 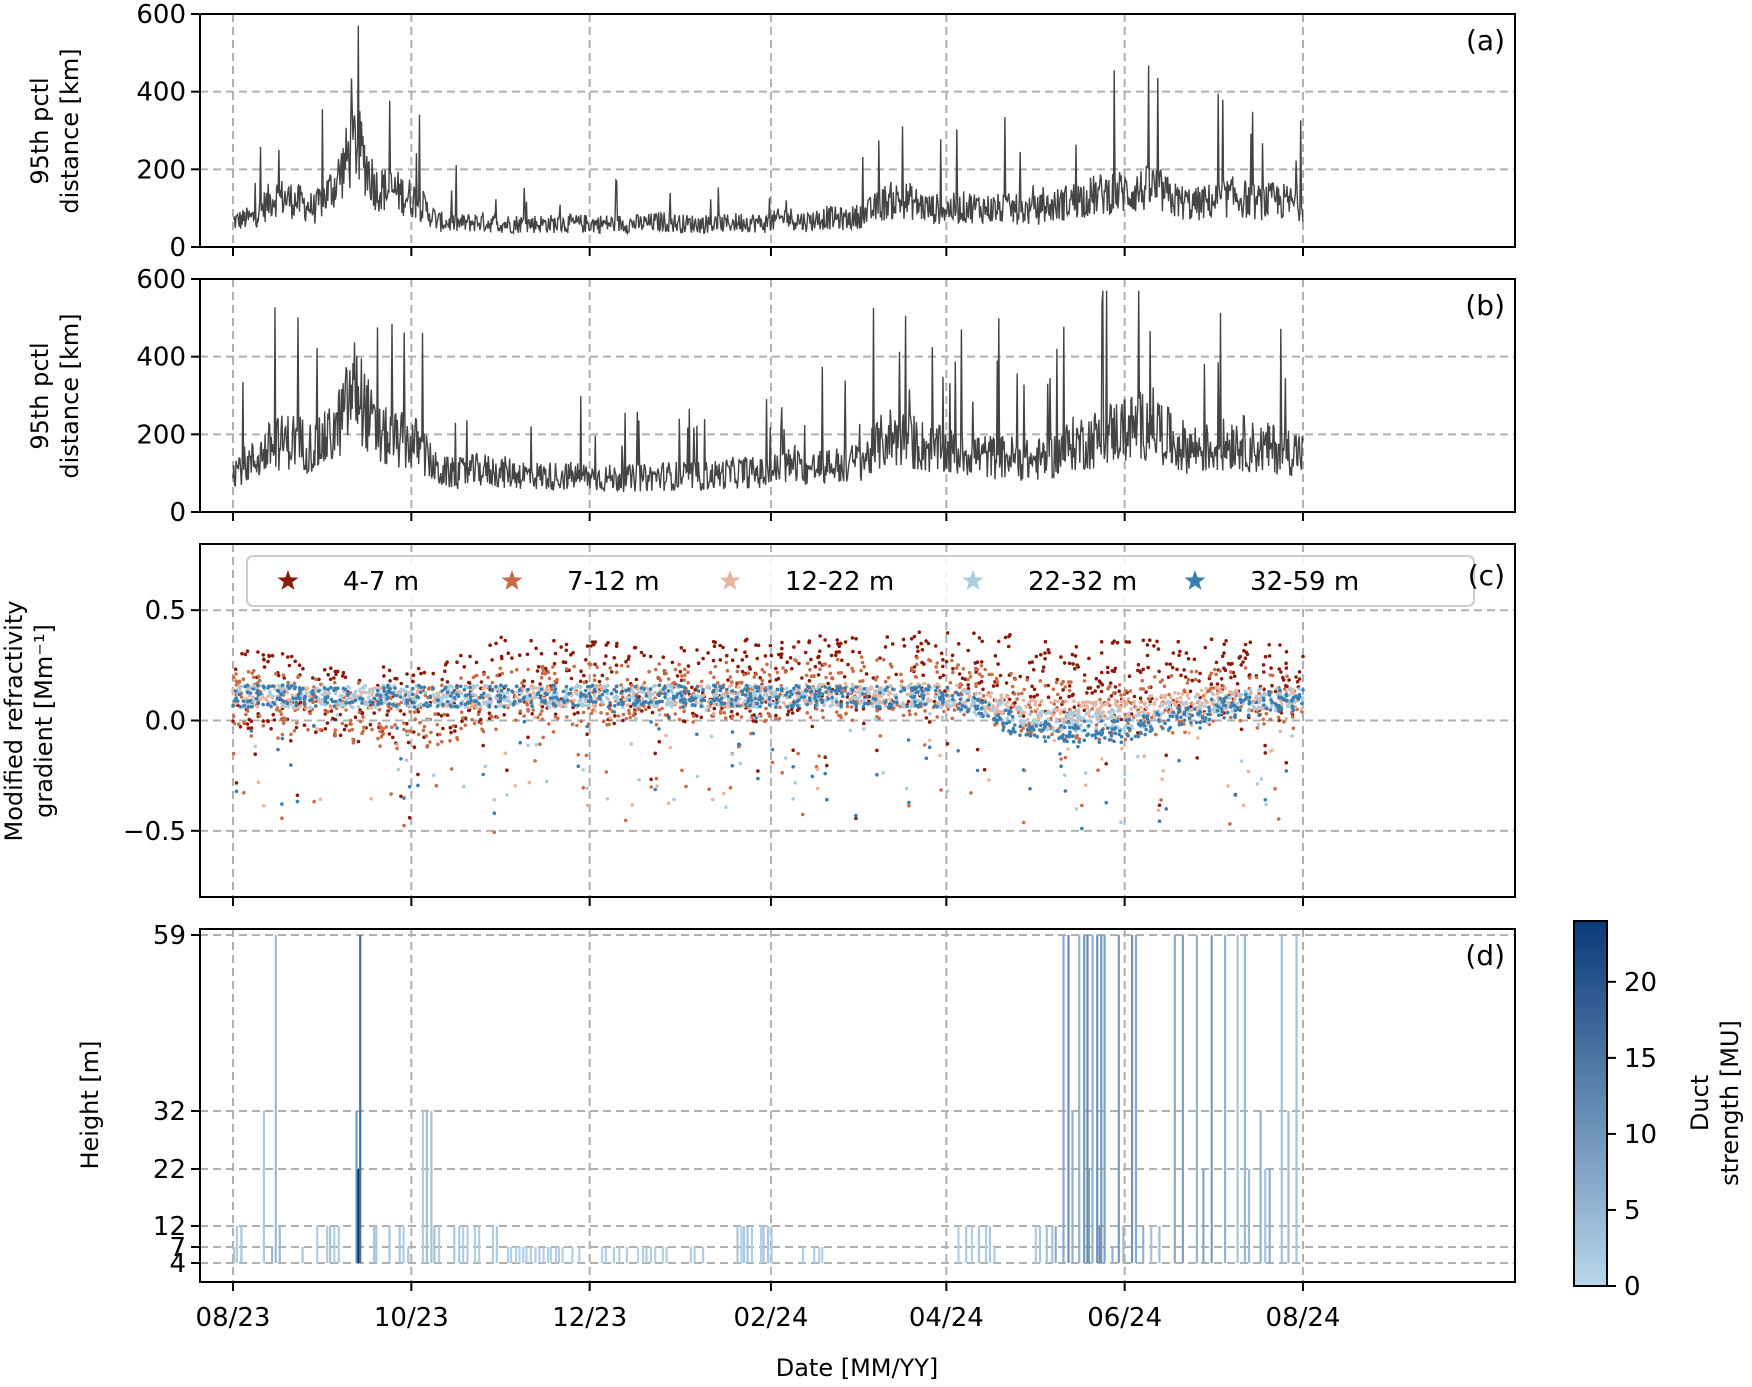 I want to click on y-tick-label: 400, so click(x=161, y=358).